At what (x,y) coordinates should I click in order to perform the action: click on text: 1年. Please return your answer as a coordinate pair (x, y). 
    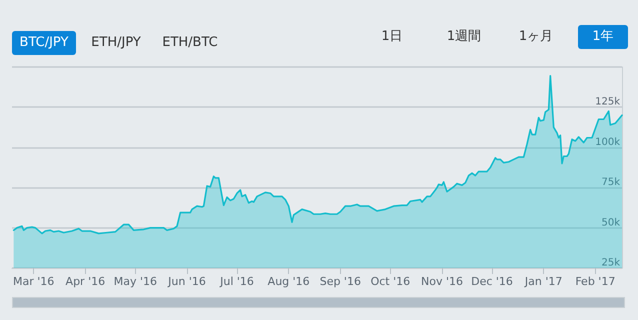
    Looking at the image, I should click on (603, 37).